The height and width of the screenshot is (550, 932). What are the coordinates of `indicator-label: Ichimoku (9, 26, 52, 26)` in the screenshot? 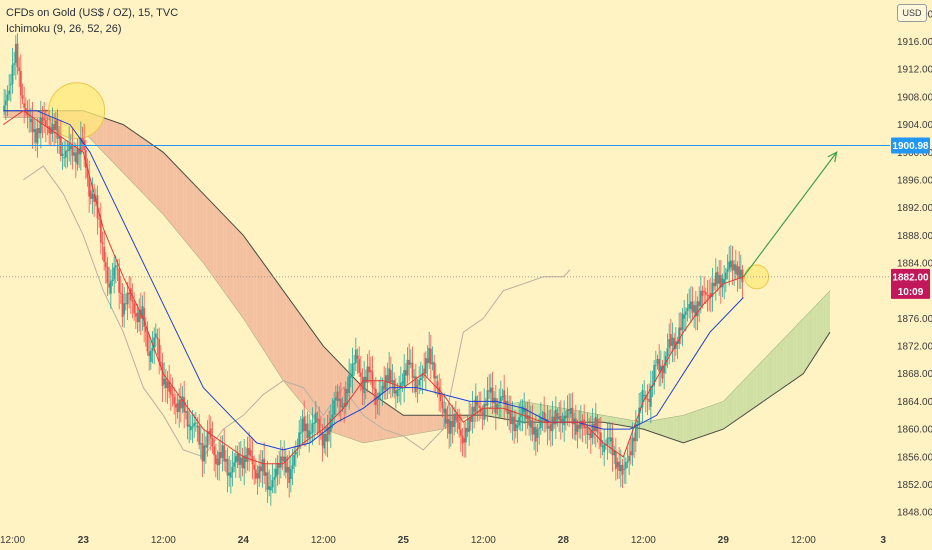 It's located at (64, 29).